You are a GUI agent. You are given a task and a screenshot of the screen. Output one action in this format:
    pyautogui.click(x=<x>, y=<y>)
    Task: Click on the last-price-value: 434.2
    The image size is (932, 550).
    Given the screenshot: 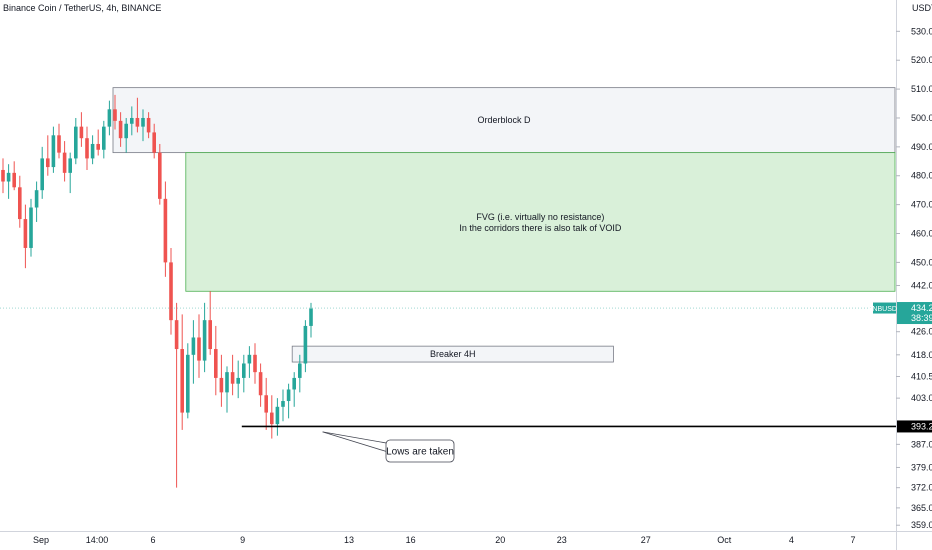 What is the action you would take?
    pyautogui.click(x=921, y=308)
    